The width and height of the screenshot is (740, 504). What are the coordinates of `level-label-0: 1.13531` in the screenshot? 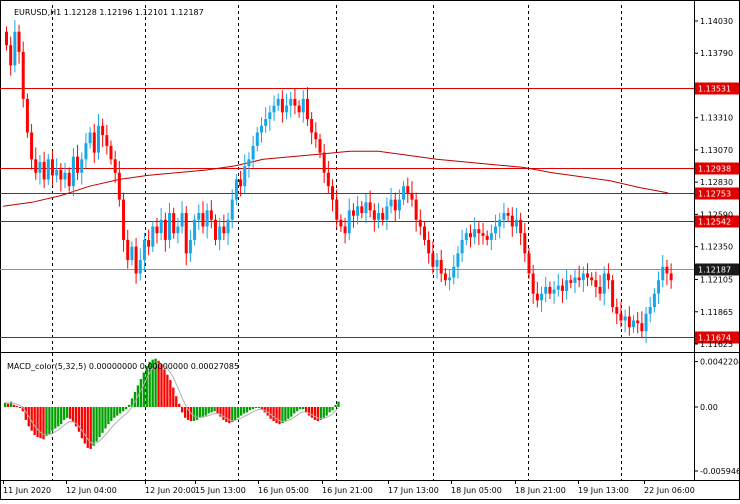 It's located at (714, 89).